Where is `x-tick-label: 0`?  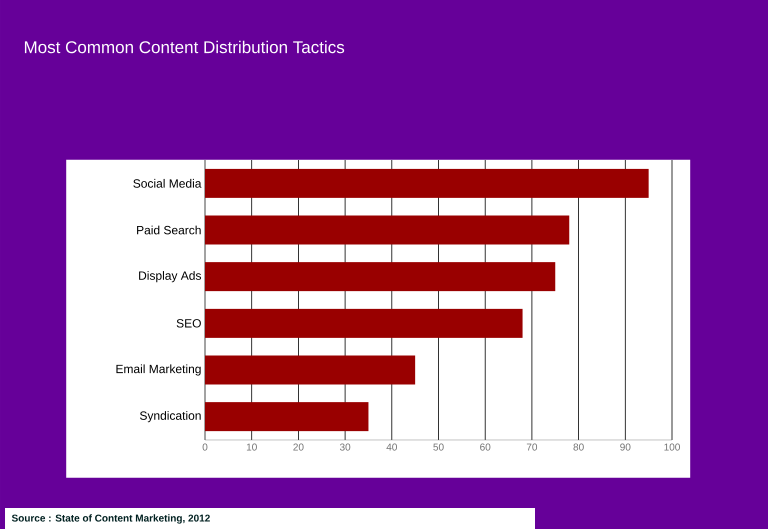 x-tick-label: 0 is located at coordinates (205, 447).